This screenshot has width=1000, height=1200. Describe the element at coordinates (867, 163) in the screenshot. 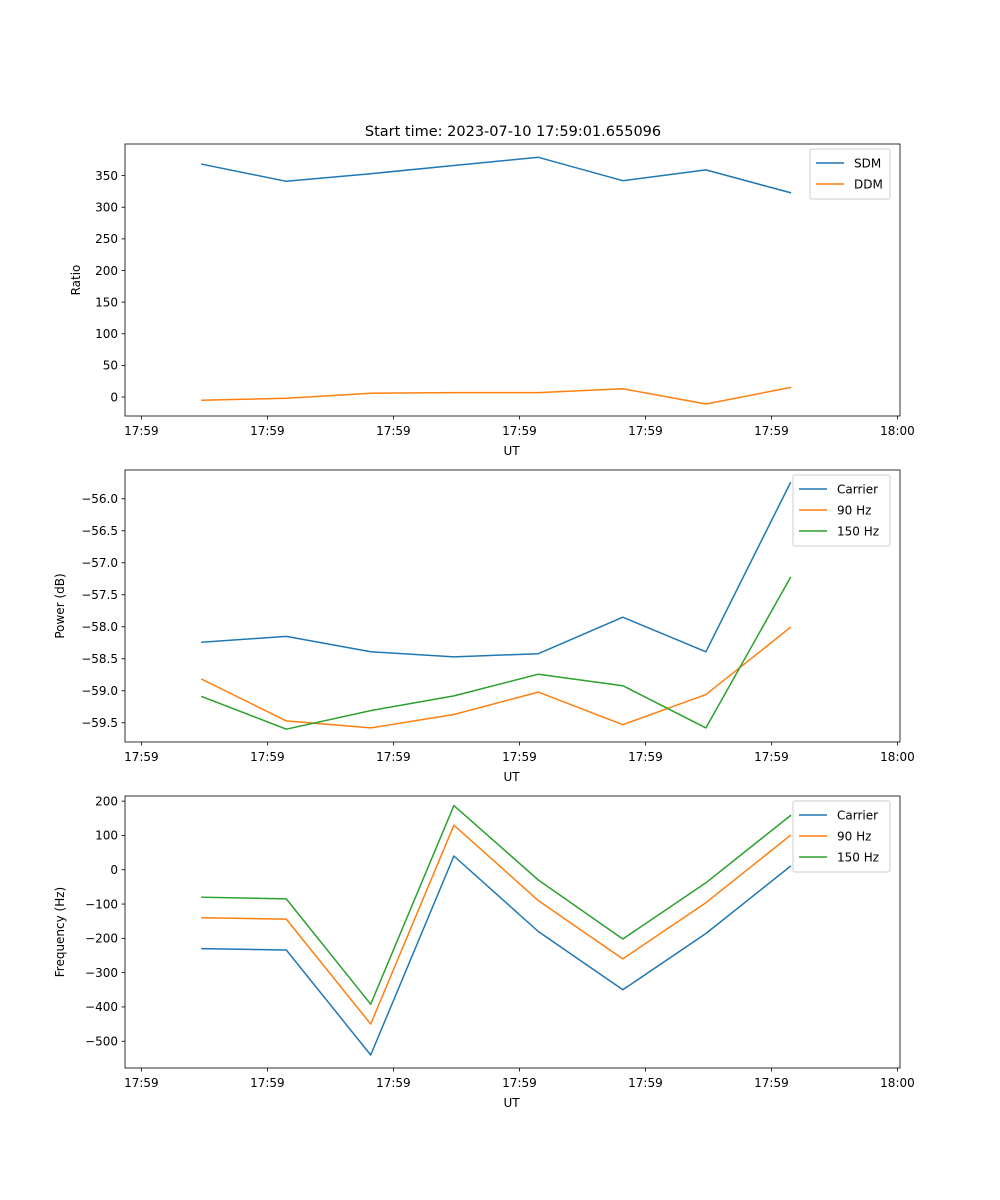

I see `legend-label: SDM` at that location.